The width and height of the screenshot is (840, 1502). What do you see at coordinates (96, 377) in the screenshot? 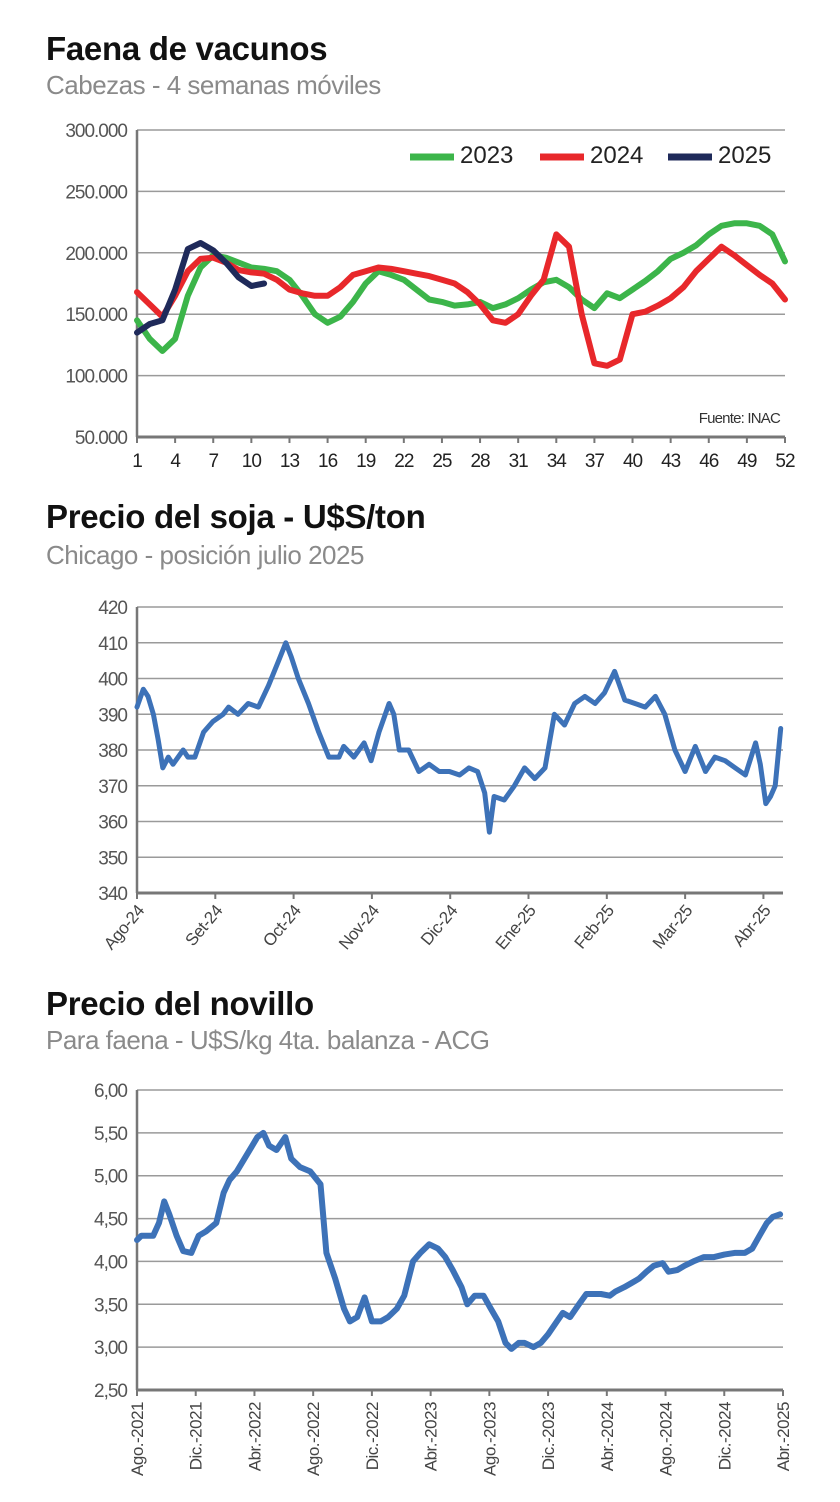
I see `chart1-ytick-label: 100.000` at bounding box center [96, 377].